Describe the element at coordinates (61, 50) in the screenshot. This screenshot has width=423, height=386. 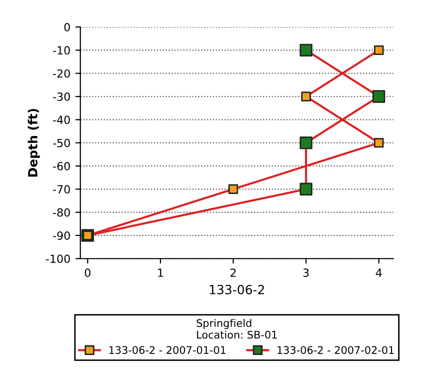
I see `y-tick-label: -10` at that location.